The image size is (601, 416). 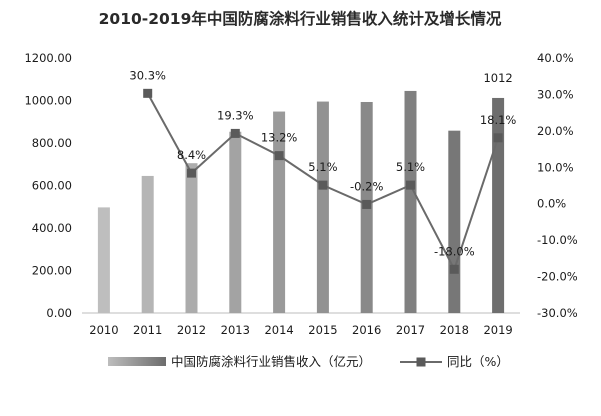 I want to click on x-tick-label: 2019, so click(x=497, y=330).